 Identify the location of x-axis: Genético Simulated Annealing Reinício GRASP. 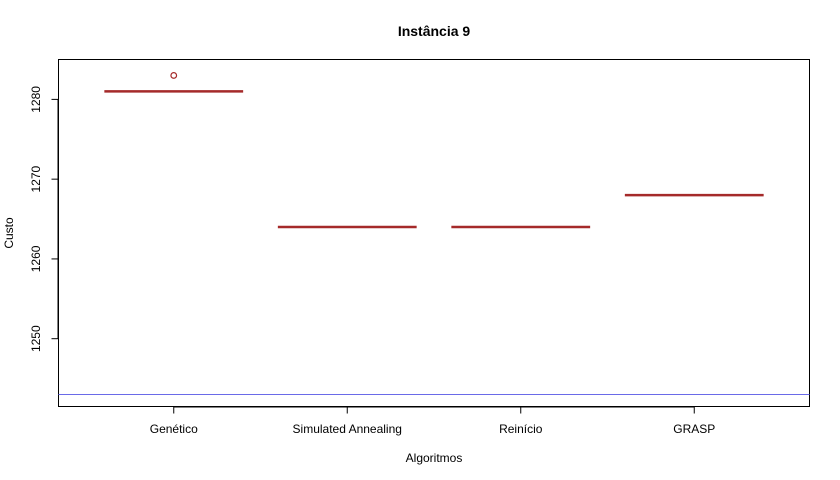
(432, 421).